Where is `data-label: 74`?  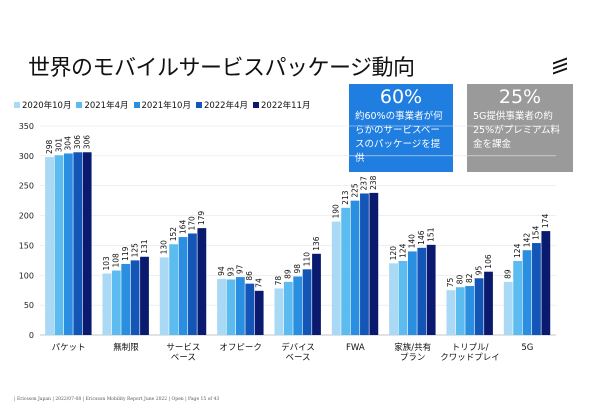
data-label: 74 is located at coordinates (258, 283).